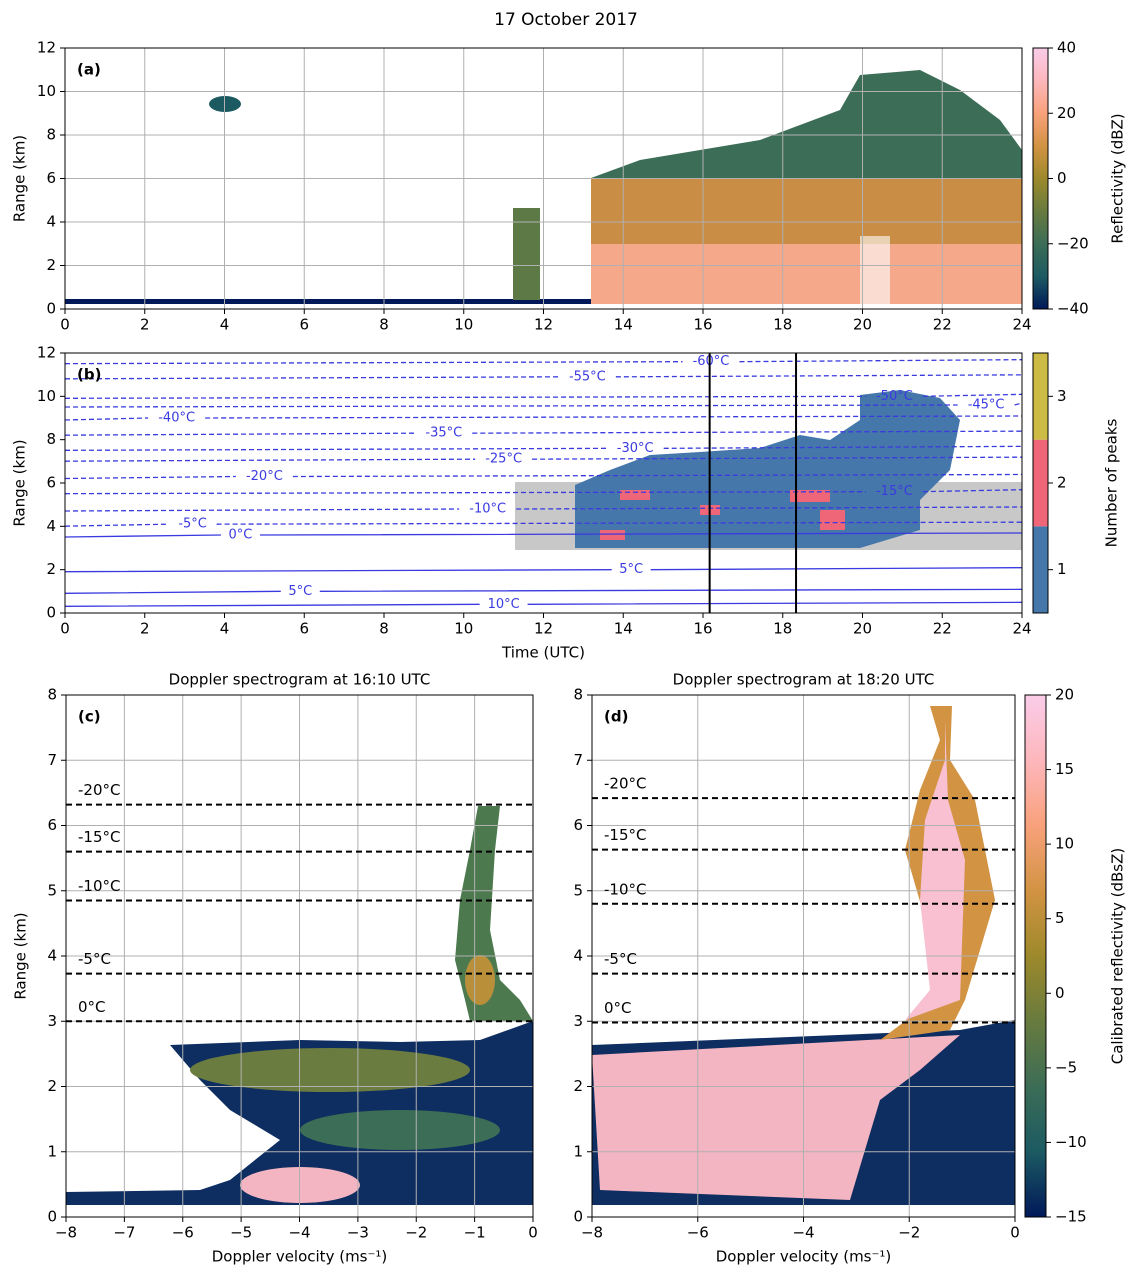 This screenshot has height=1273, width=1132. Describe the element at coordinates (1073, 309) in the screenshot. I see `colorbar-tick-label: −40` at that location.